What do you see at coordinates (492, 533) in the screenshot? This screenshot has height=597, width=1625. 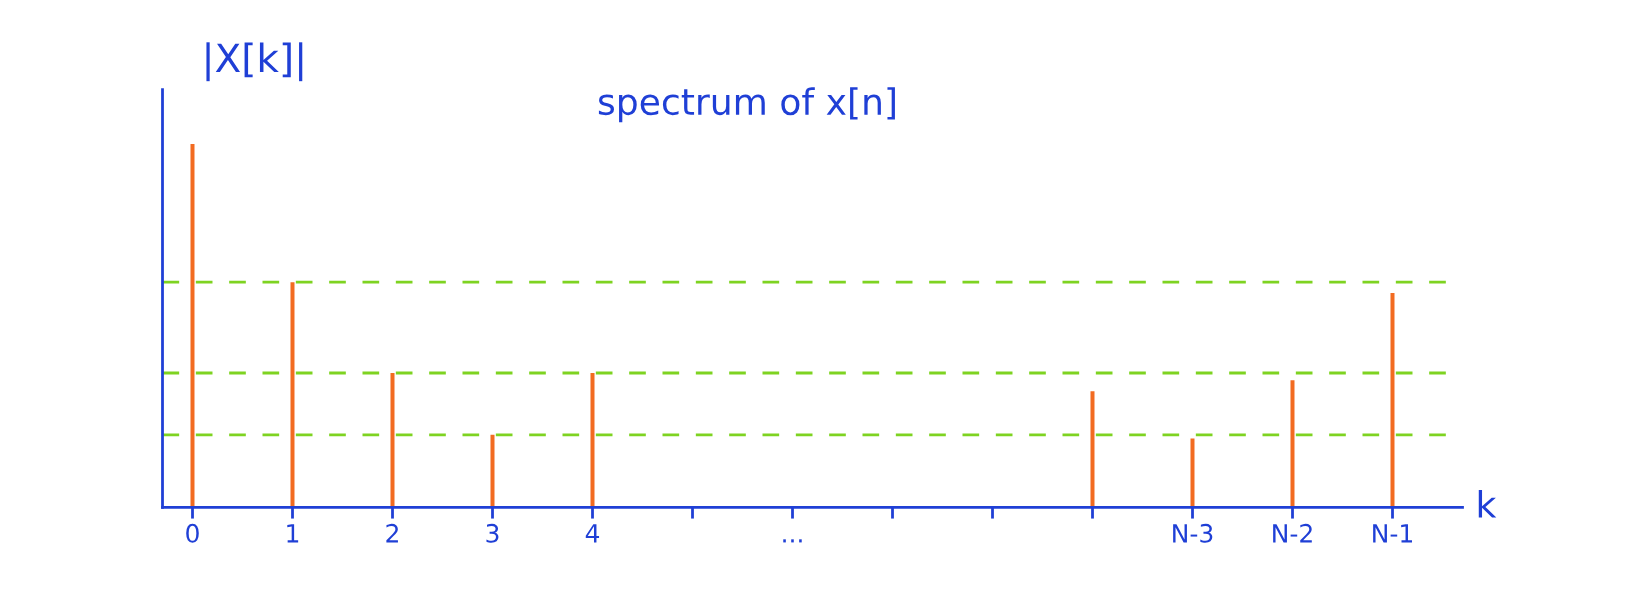 I see `x-tick-label: 3` at bounding box center [492, 533].